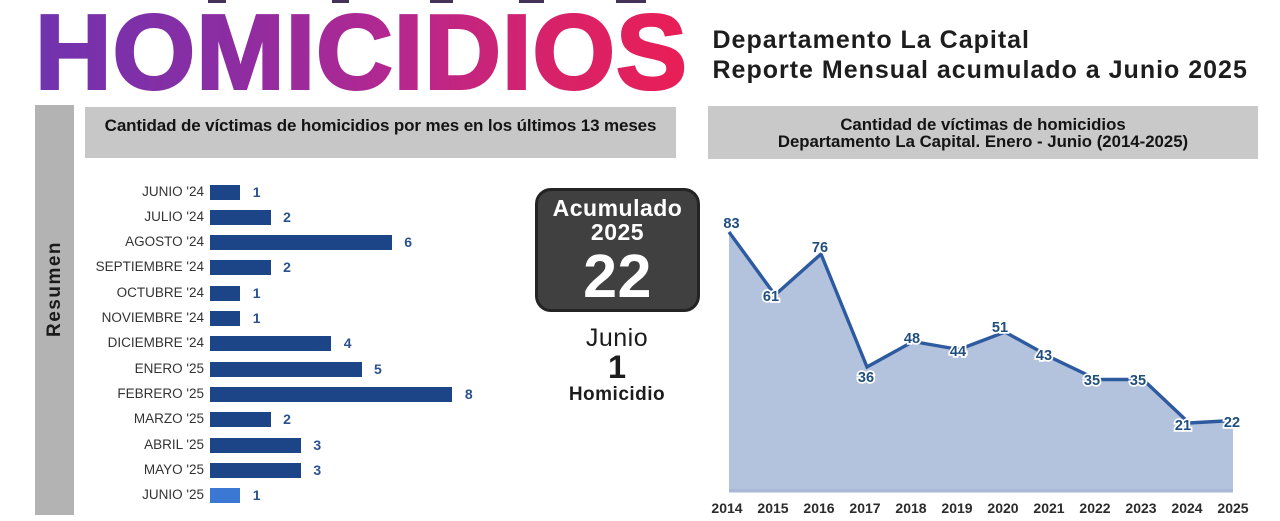 The image size is (1280, 521). What do you see at coordinates (1048, 508) in the screenshot?
I see `svg-text: 2021` at bounding box center [1048, 508].